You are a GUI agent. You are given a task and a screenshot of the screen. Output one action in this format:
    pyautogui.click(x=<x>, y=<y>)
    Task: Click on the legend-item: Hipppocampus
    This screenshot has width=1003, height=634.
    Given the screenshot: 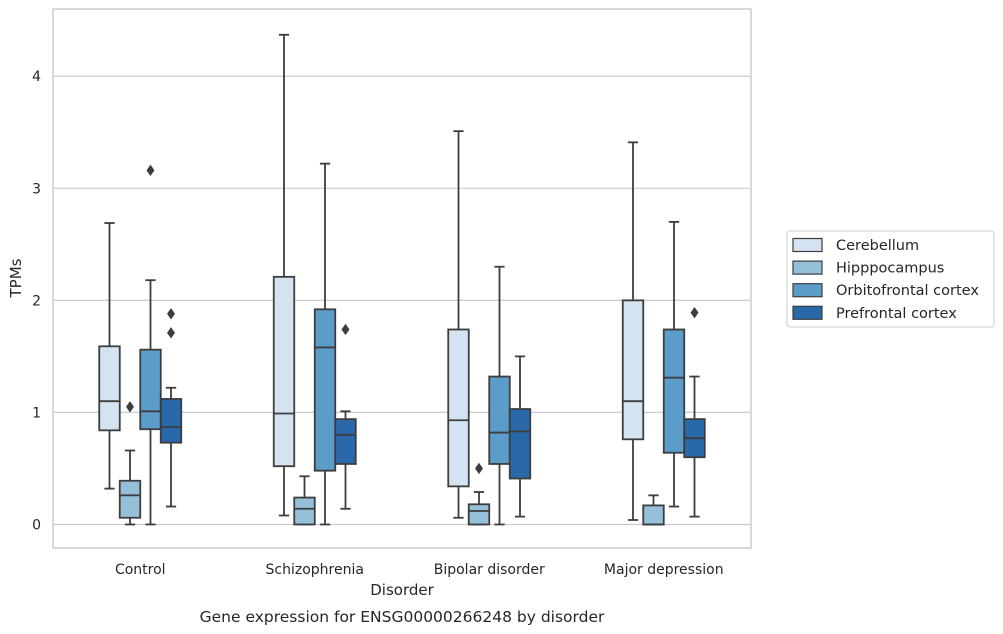 What is the action you would take?
    pyautogui.click(x=868, y=268)
    